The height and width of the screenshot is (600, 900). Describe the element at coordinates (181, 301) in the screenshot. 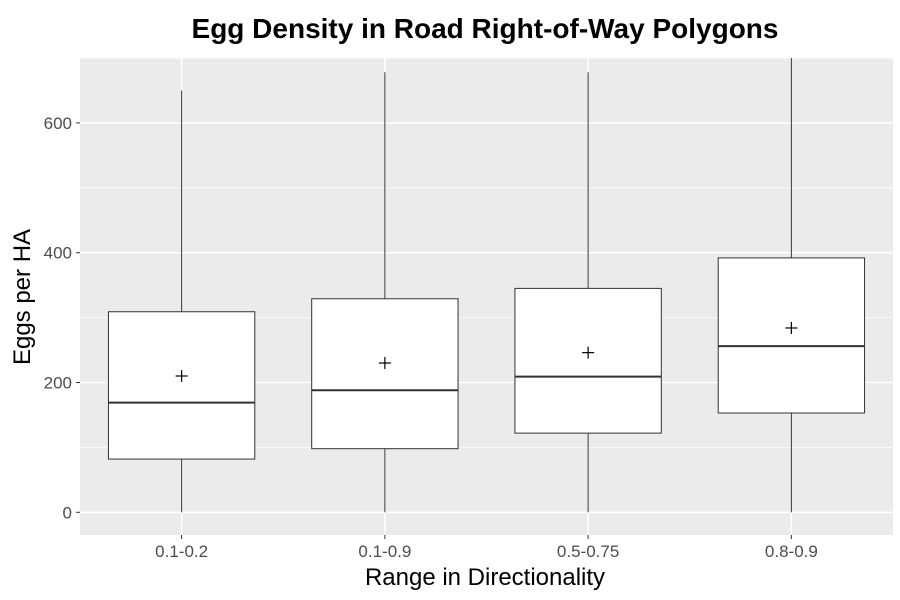

I see `box-0.1-0.2` at that location.